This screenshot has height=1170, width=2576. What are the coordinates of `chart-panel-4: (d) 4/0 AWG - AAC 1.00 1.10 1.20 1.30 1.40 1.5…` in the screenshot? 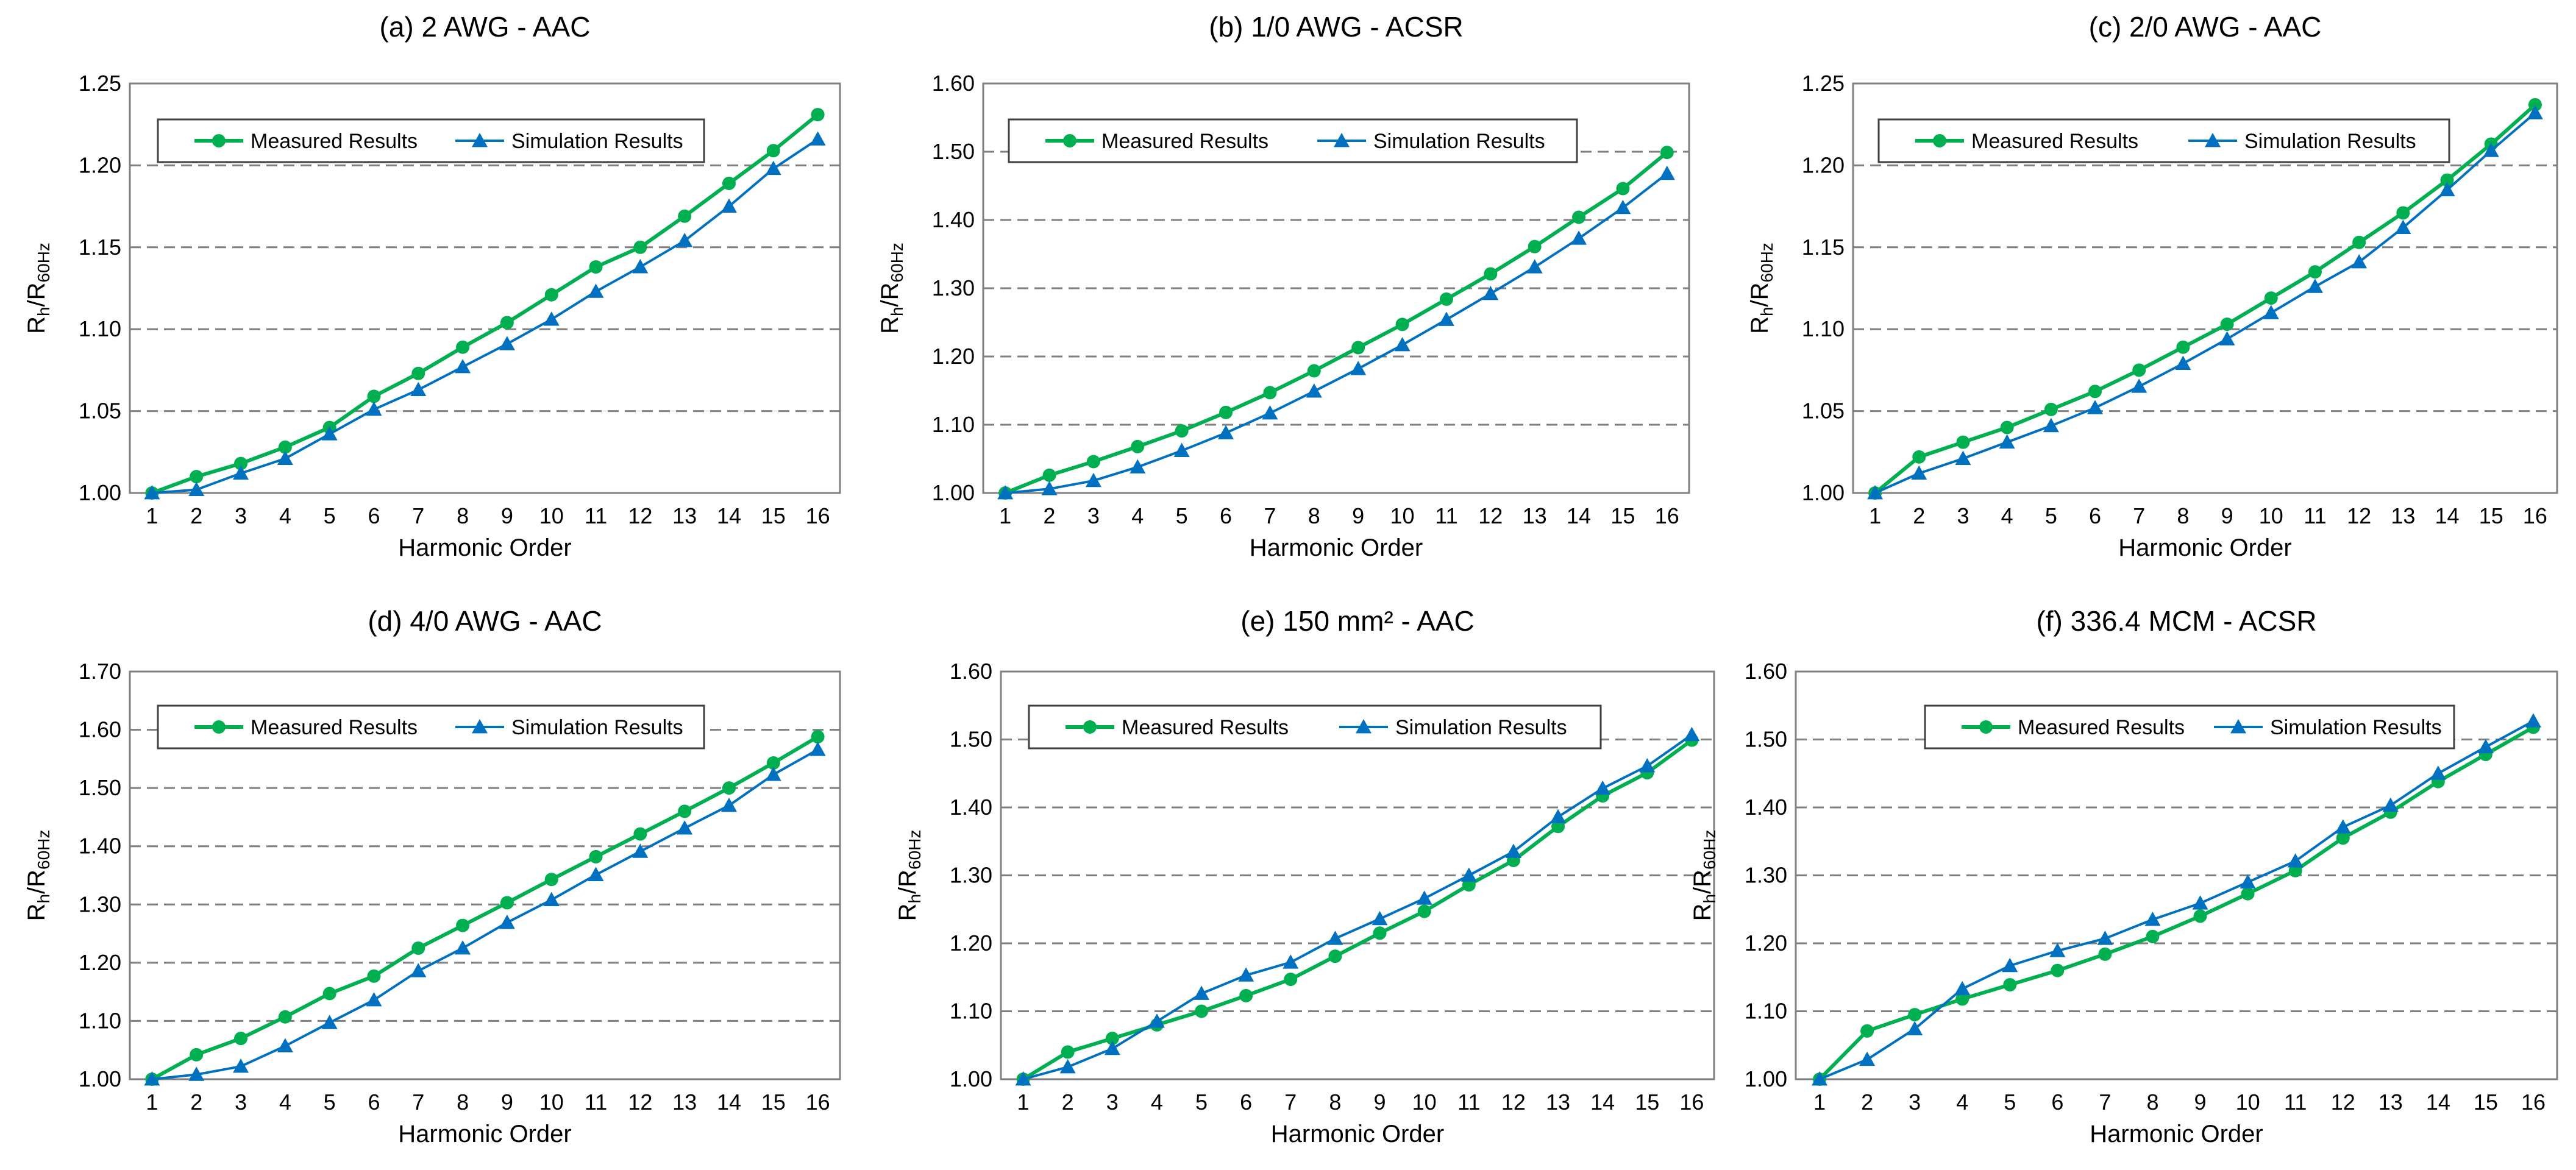 It's located at (432, 876).